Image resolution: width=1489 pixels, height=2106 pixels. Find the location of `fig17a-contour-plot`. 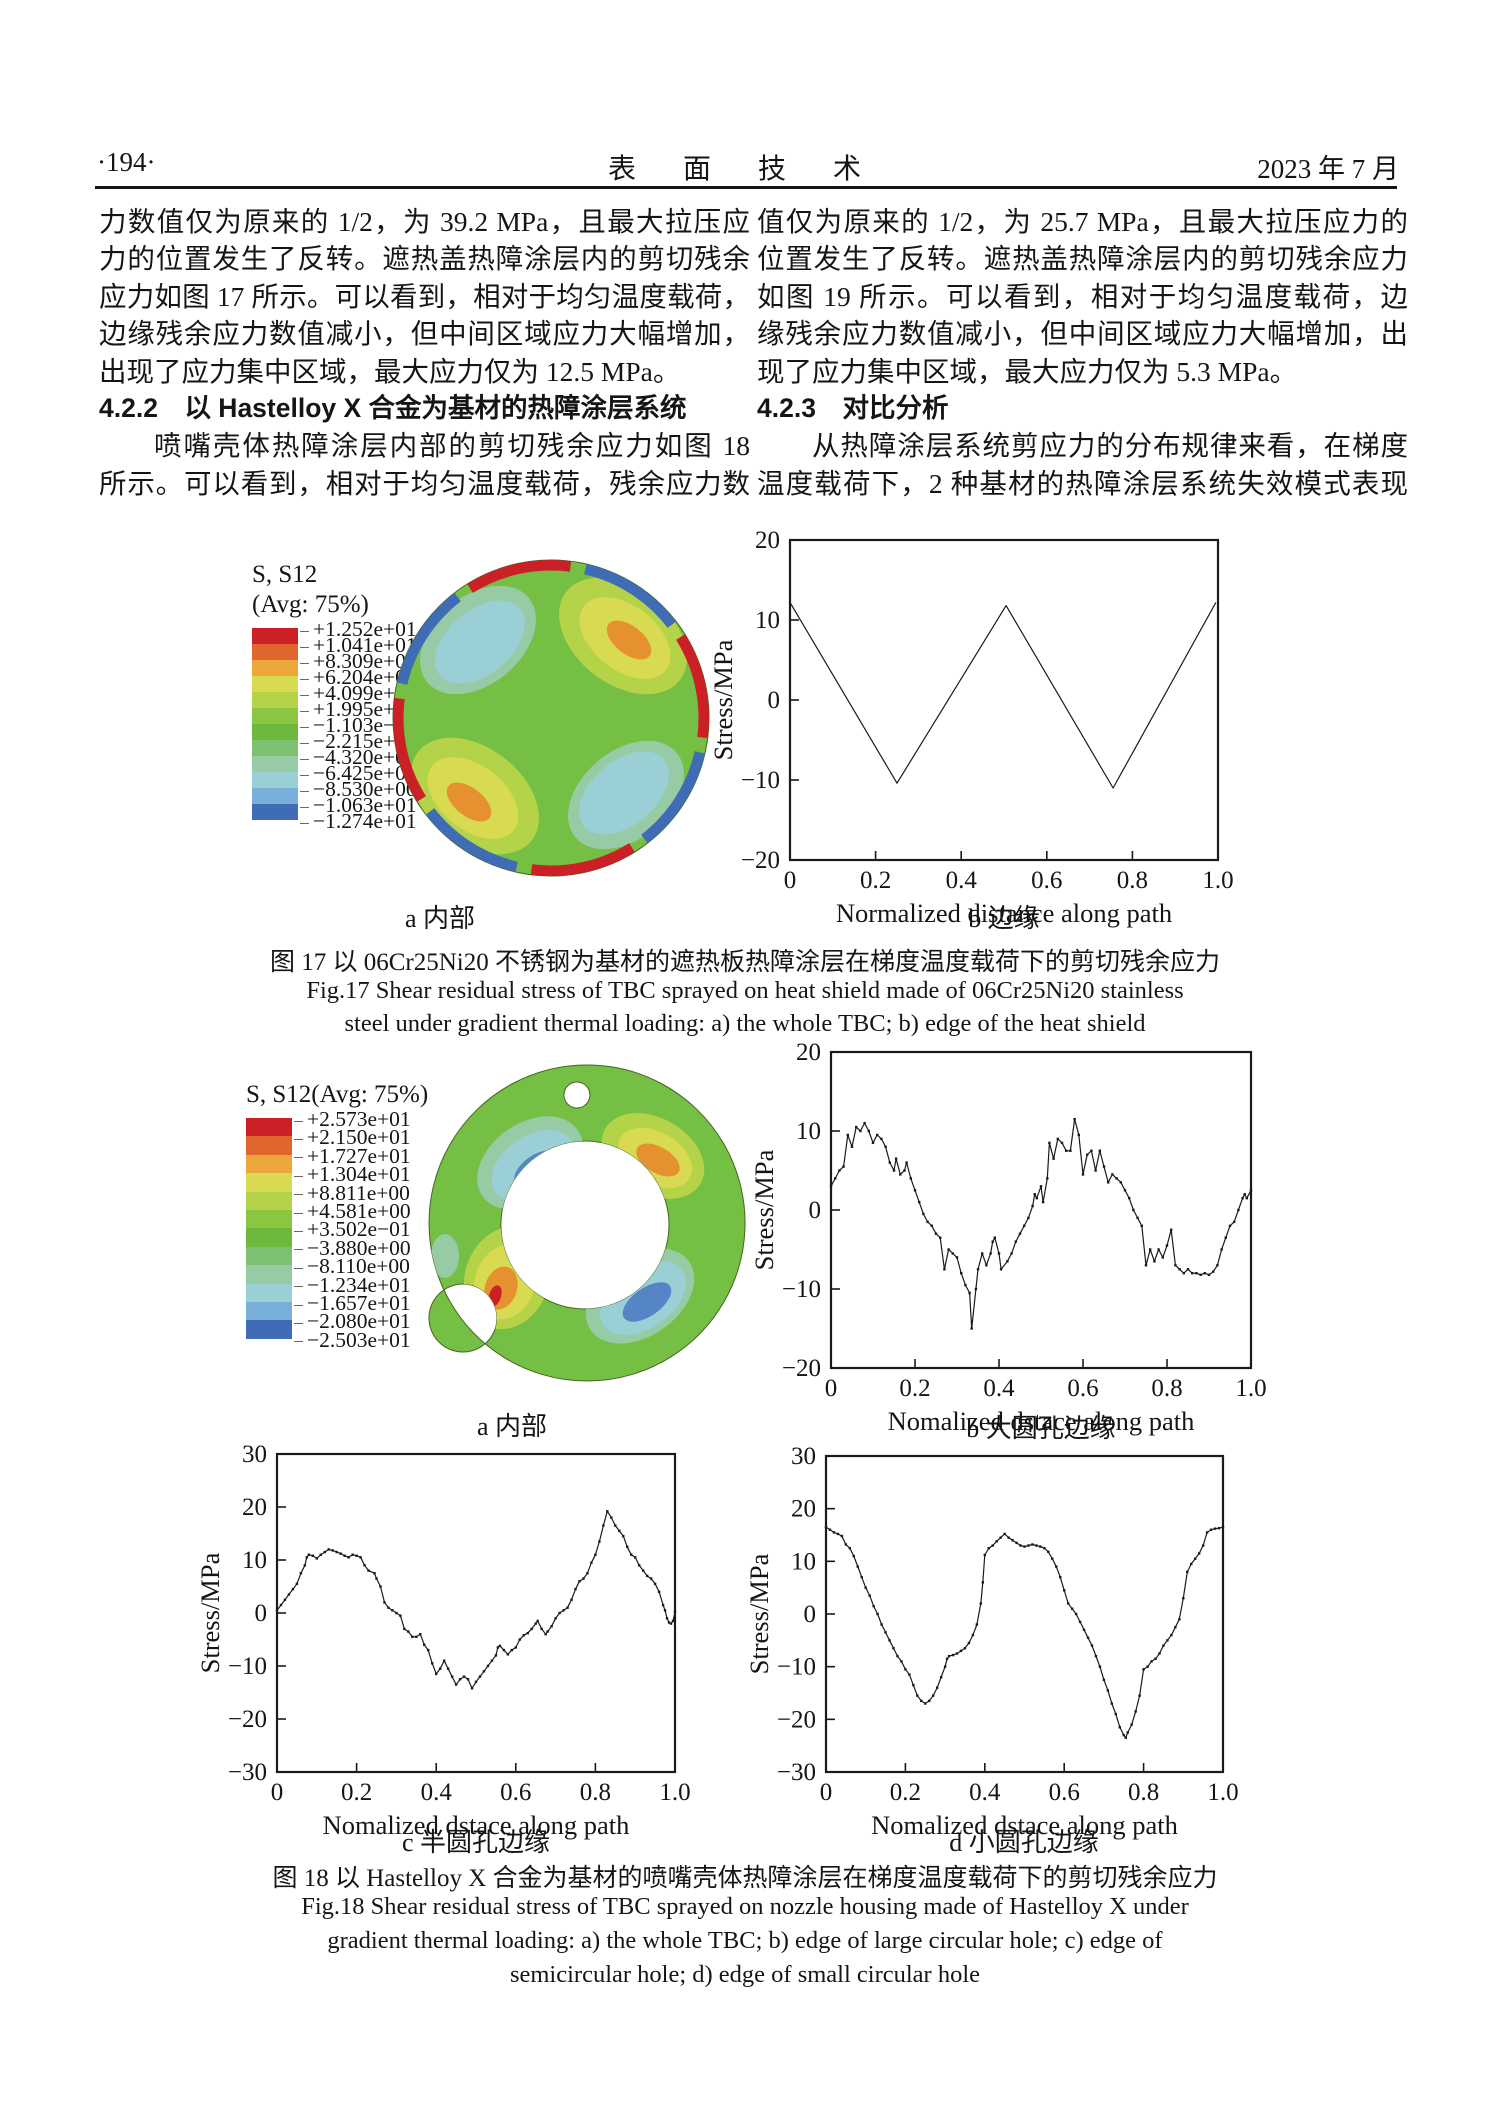

fig17a-contour-plot is located at coordinates (551, 718).